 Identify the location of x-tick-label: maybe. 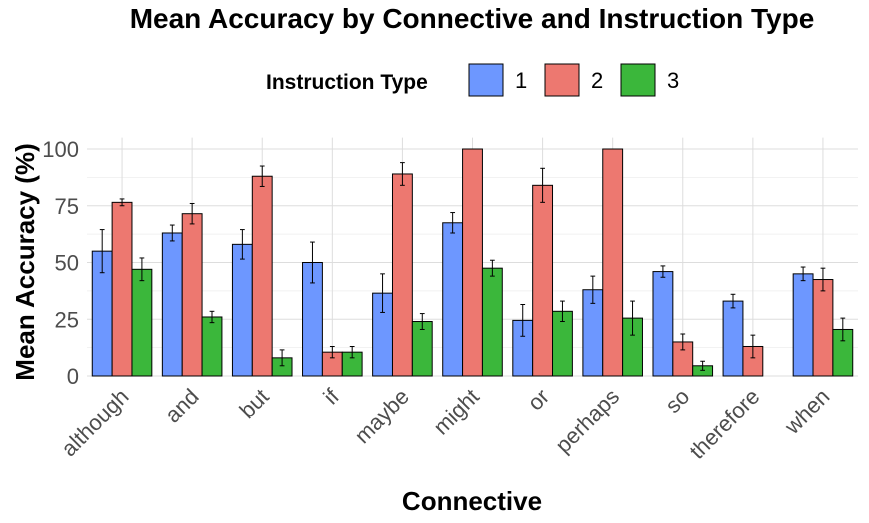
(382, 416).